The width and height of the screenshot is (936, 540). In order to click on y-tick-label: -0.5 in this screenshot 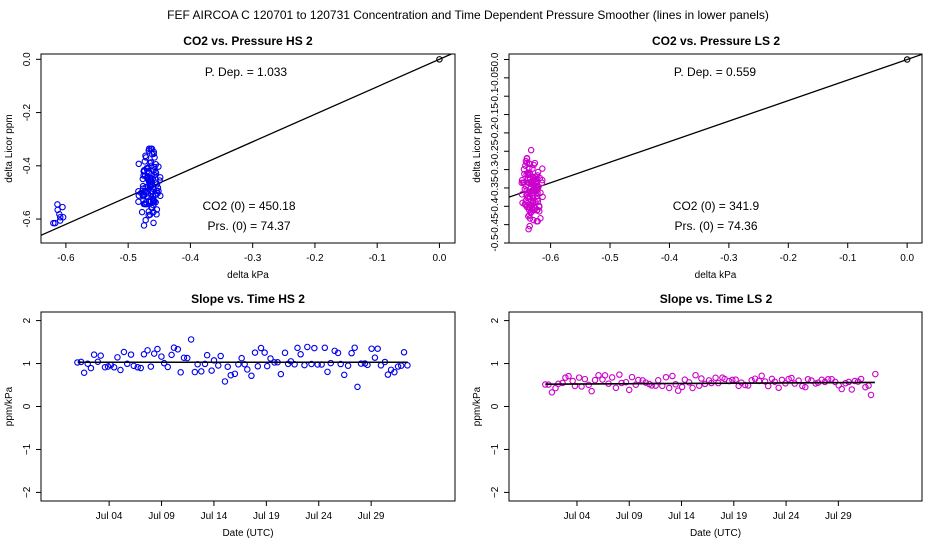, I will do `click(495, 243)`.